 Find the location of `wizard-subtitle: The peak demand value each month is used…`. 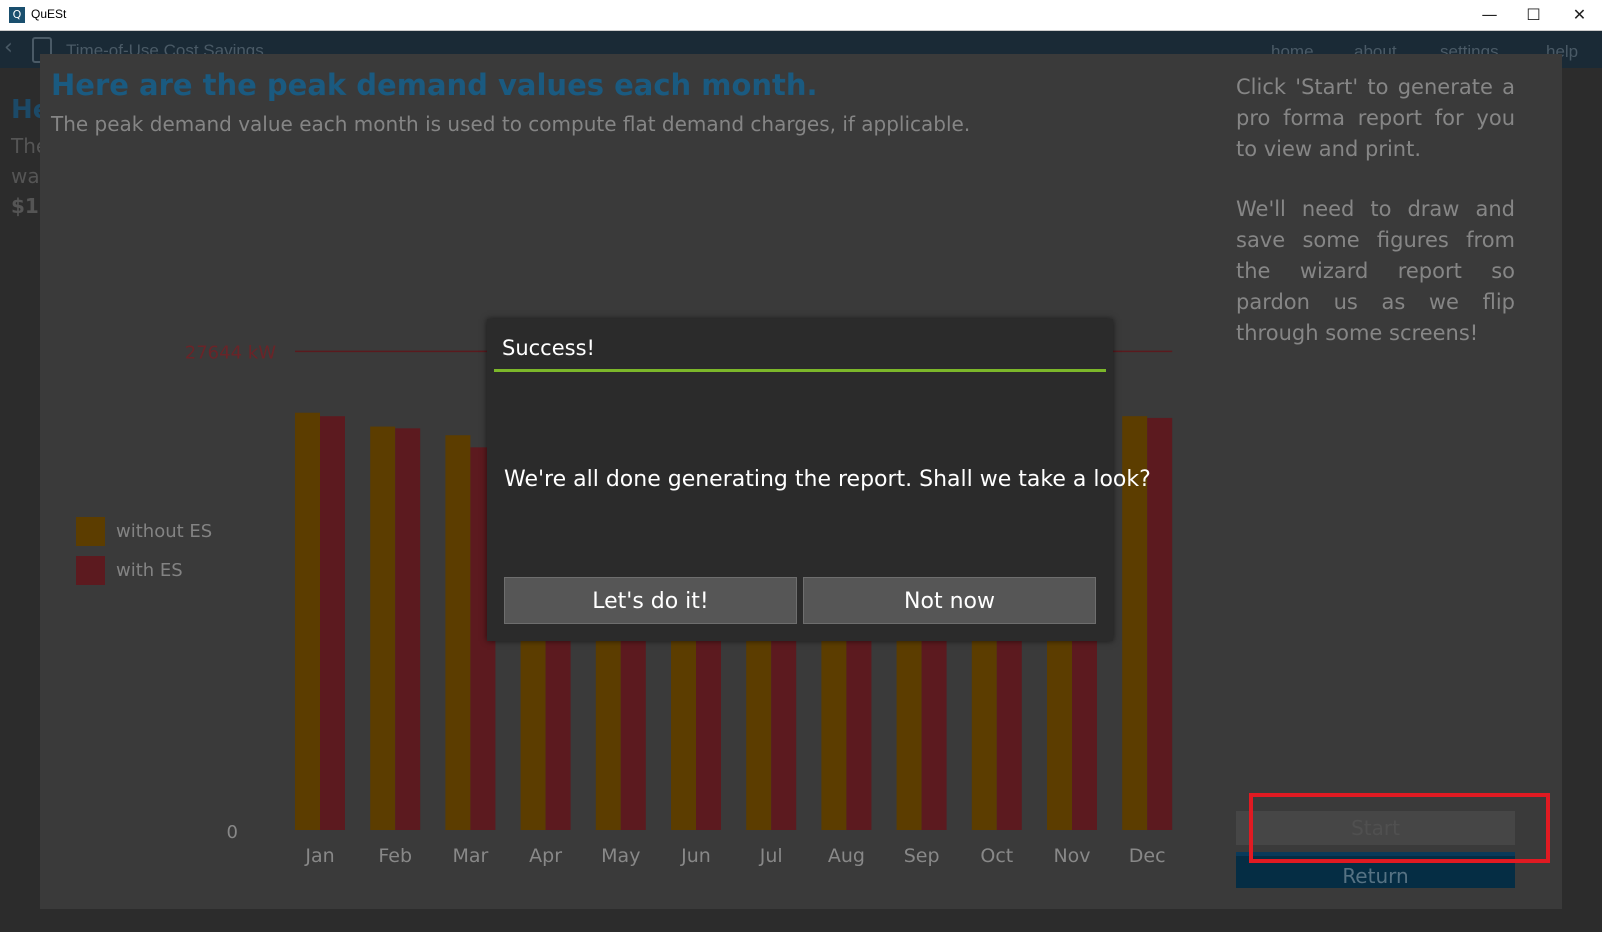

wizard-subtitle: The peak demand value each month is used… is located at coordinates (511, 124).